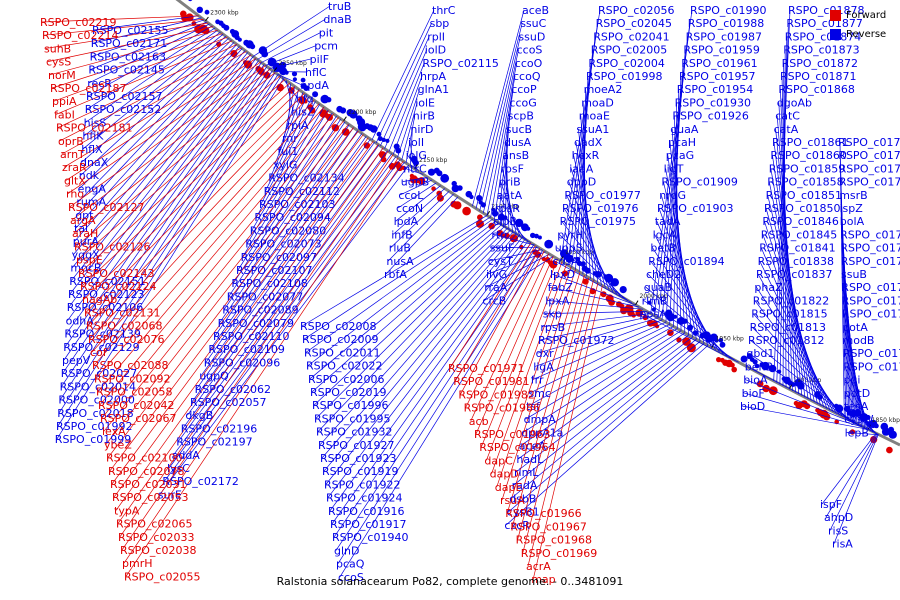  Describe the element at coordinates (663, 248) in the screenshot. I see `reverse-gene-label: betB` at that location.